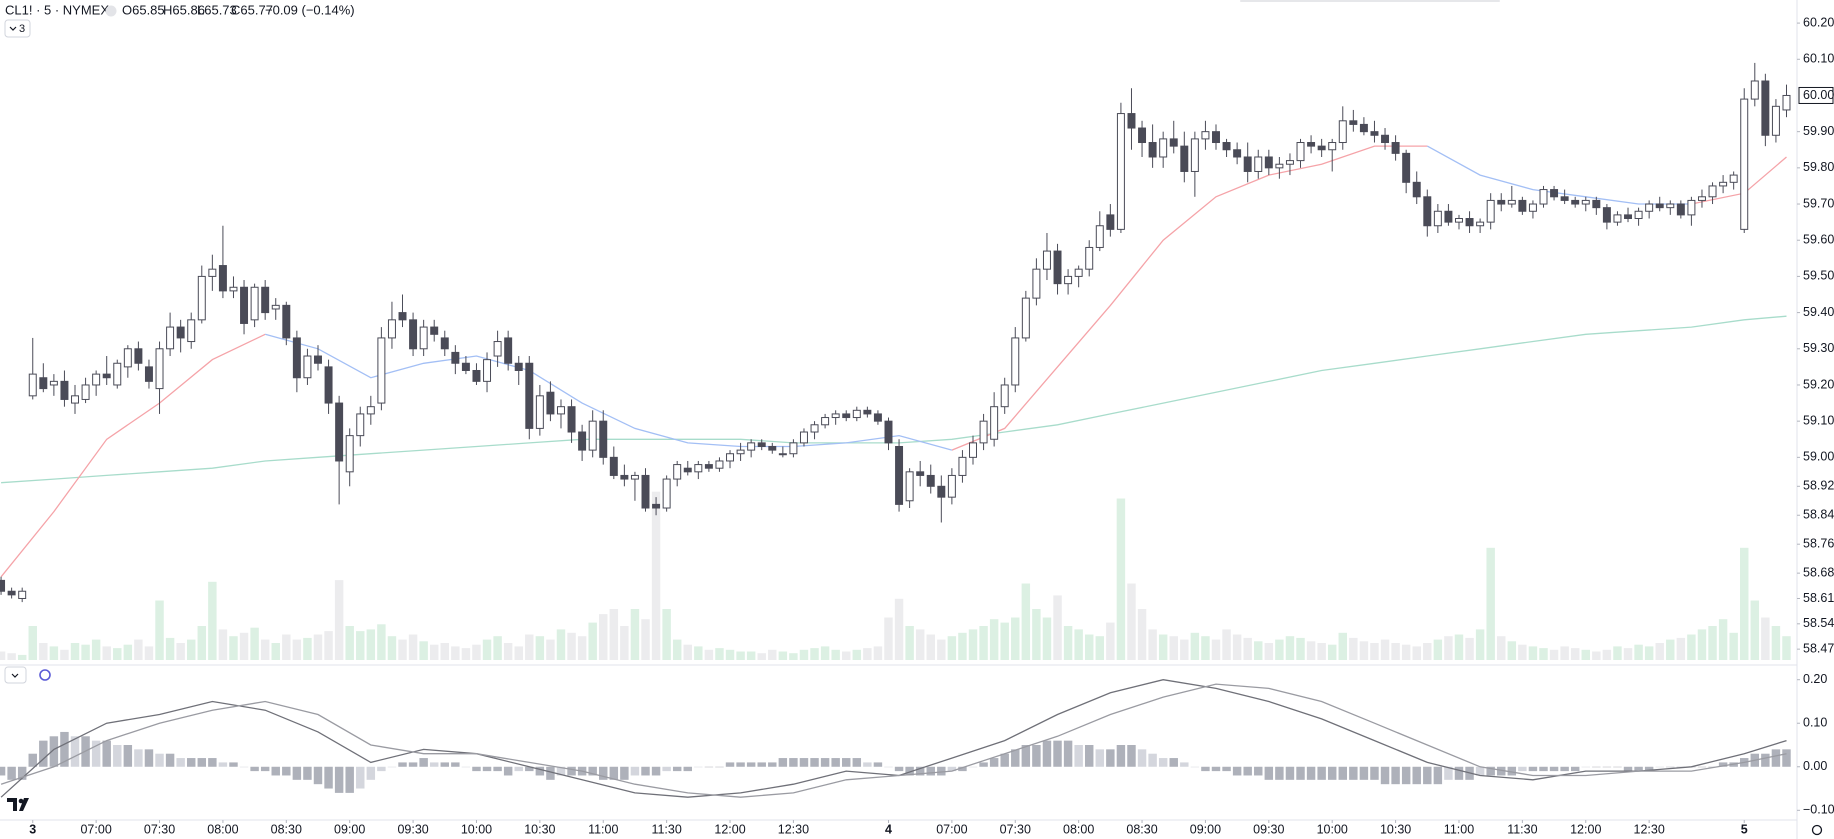  Describe the element at coordinates (1817, 830) in the screenshot. I see `settings-icon` at that location.